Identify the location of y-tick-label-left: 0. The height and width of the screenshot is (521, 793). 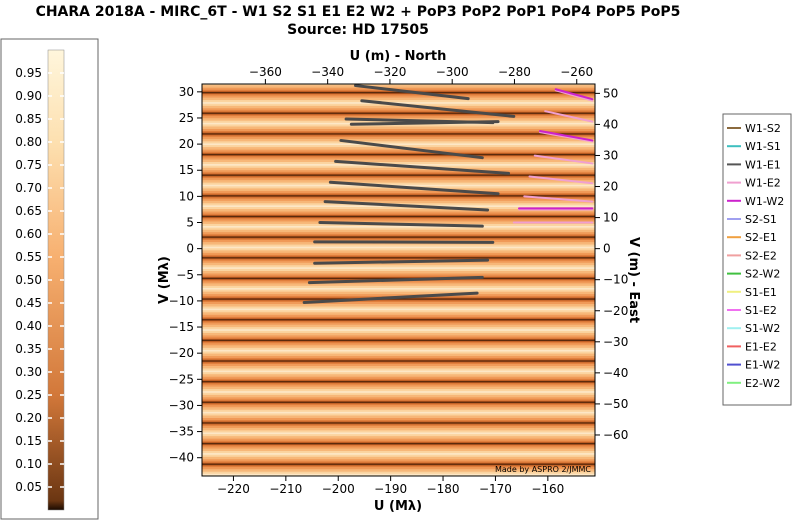
(190, 249).